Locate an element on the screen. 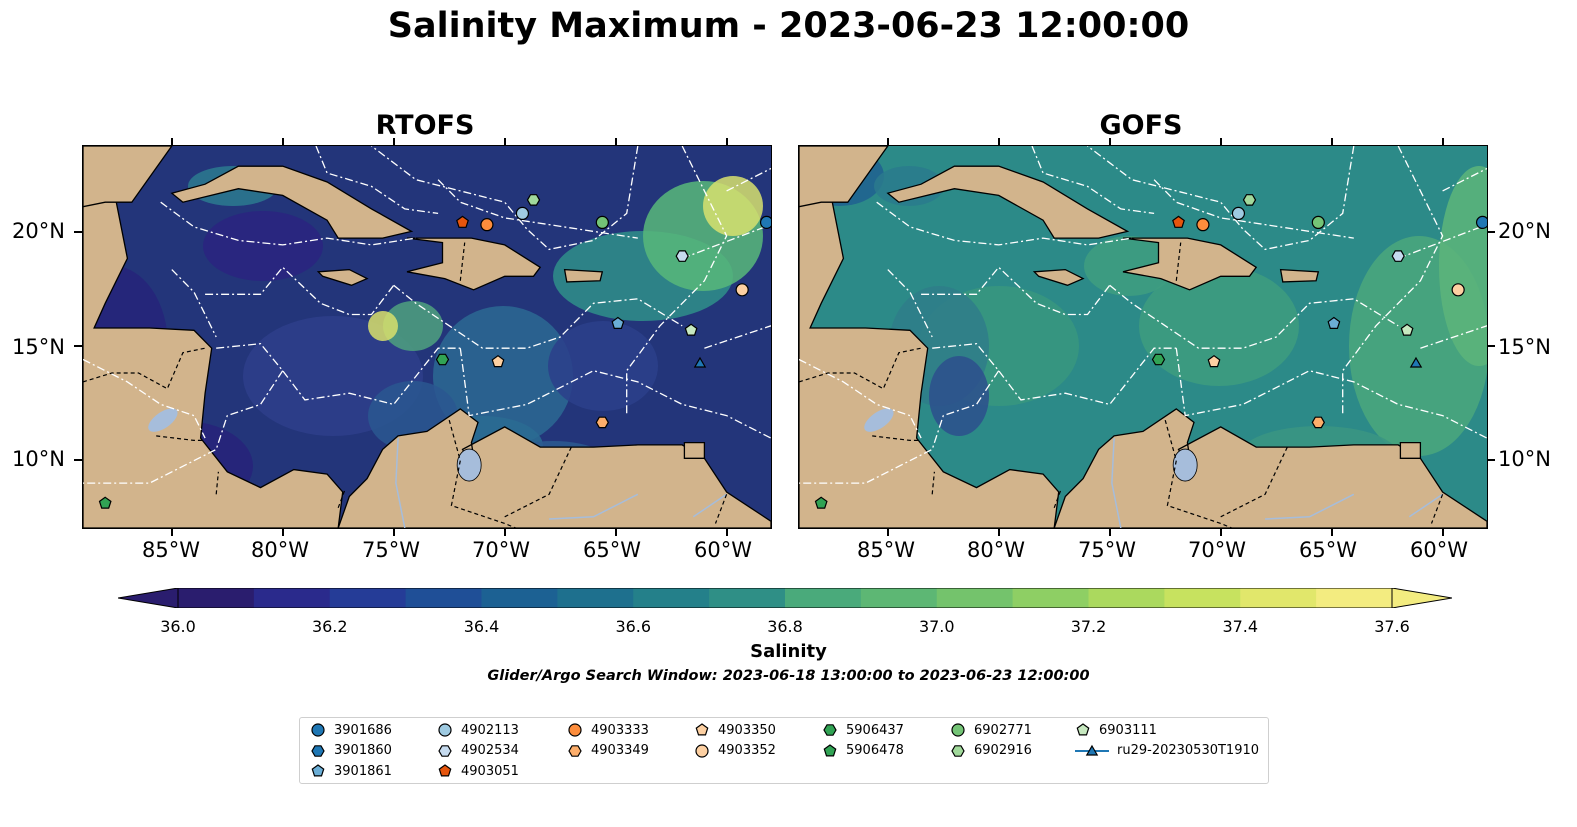 Image resolution: width=1577 pixels, height=827 pixels. lat-label-20n-right: 20°N is located at coordinates (1524, 231).